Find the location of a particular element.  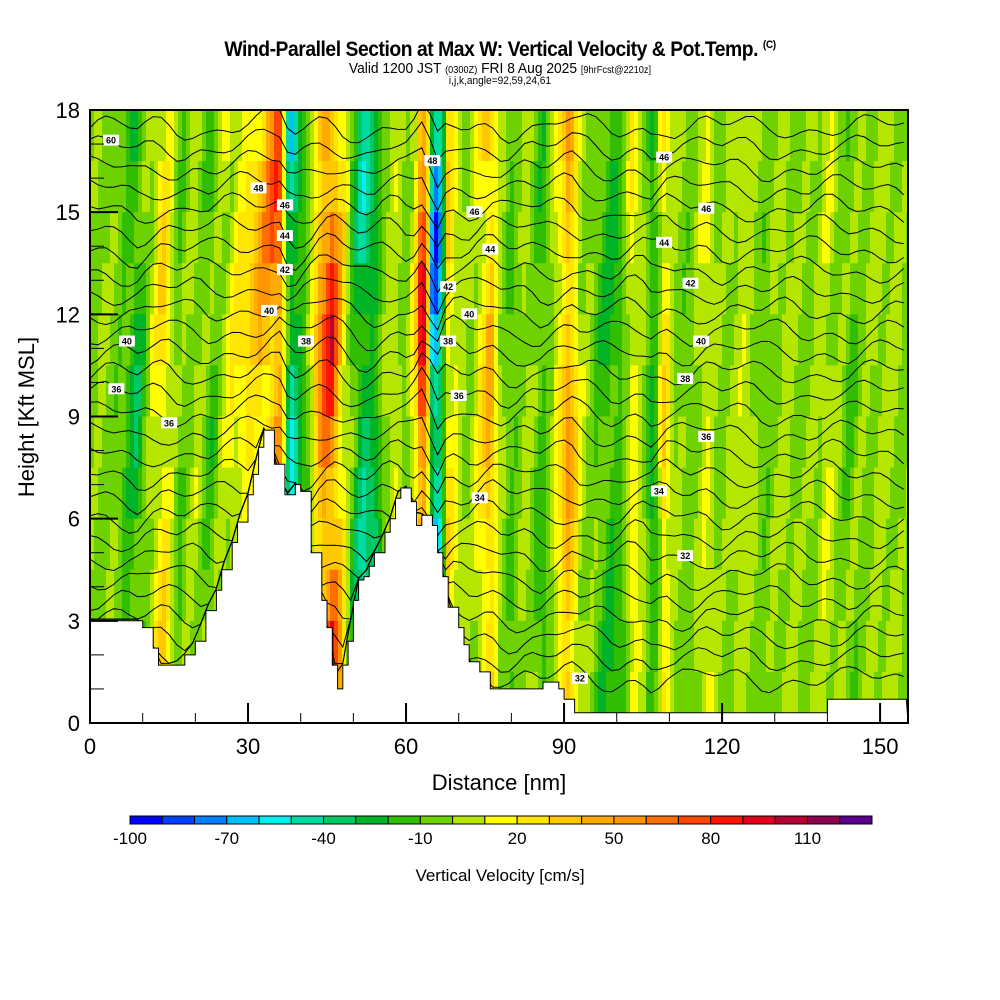

contour-label-text: 36 is located at coordinates (459, 396).